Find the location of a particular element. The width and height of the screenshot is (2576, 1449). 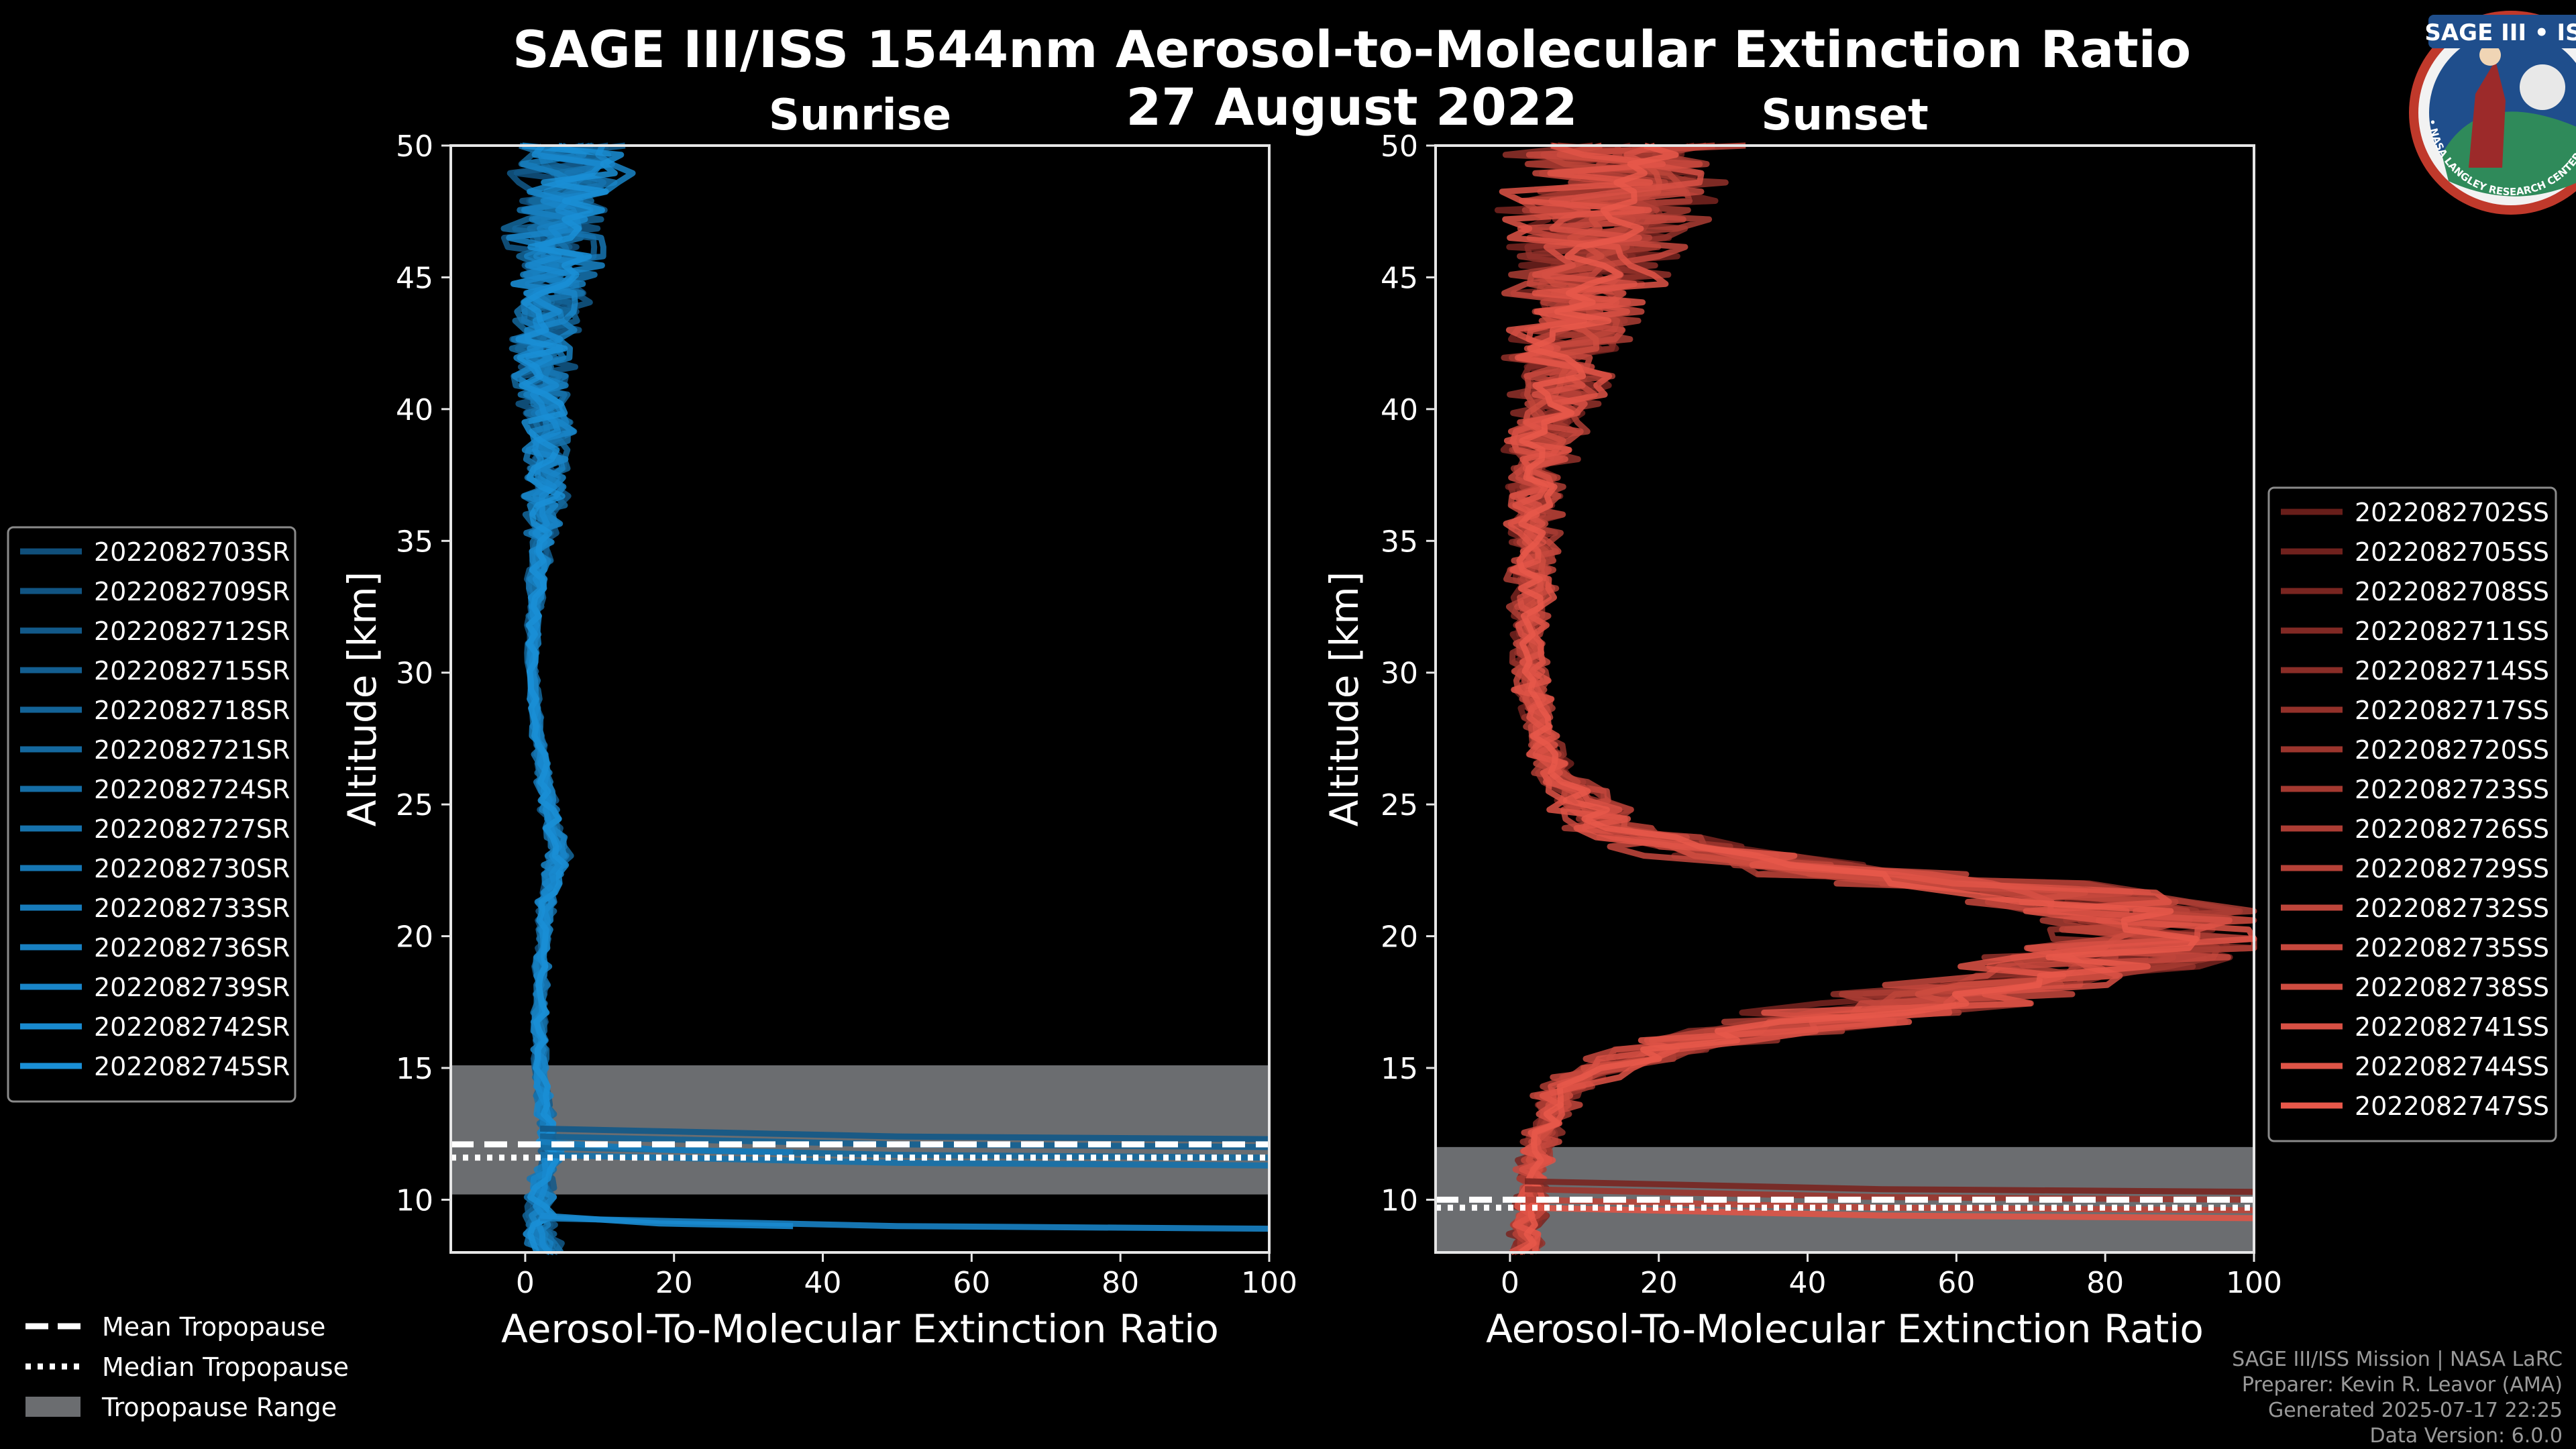

legend-label: 2022082709SR is located at coordinates (192, 591).